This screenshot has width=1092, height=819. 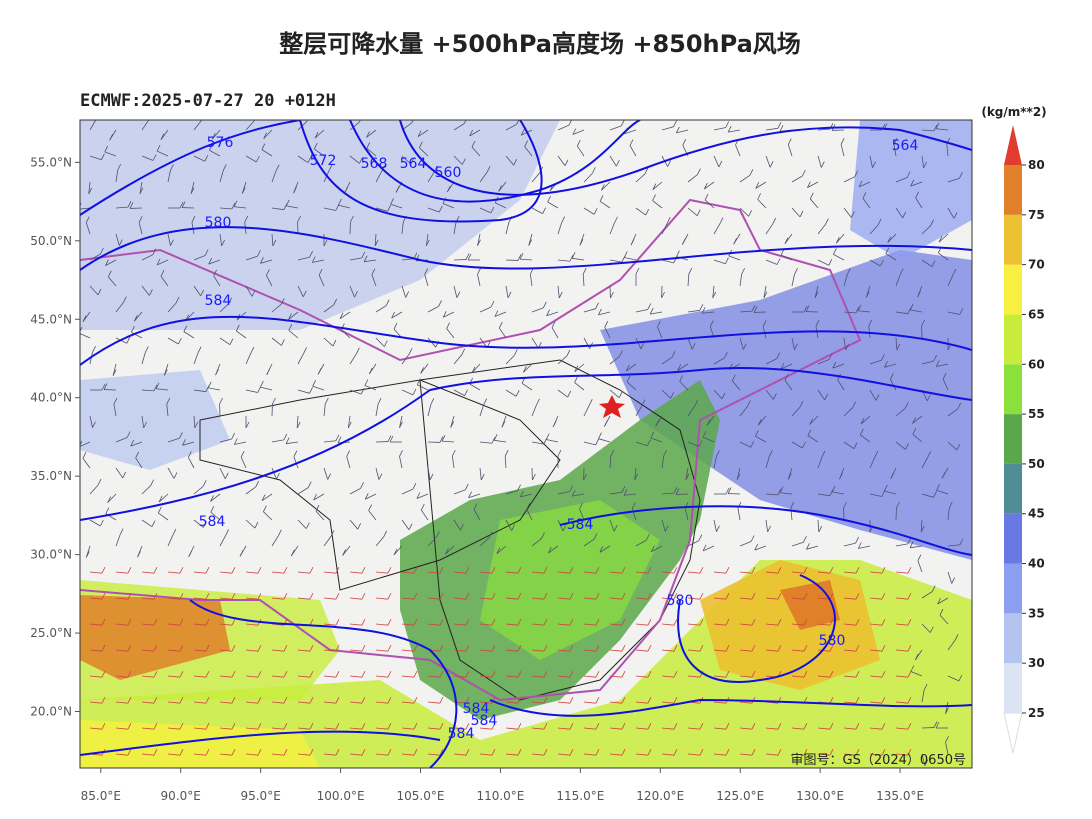 What do you see at coordinates (413, 164) in the screenshot?
I see `contour-label: 564` at bounding box center [413, 164].